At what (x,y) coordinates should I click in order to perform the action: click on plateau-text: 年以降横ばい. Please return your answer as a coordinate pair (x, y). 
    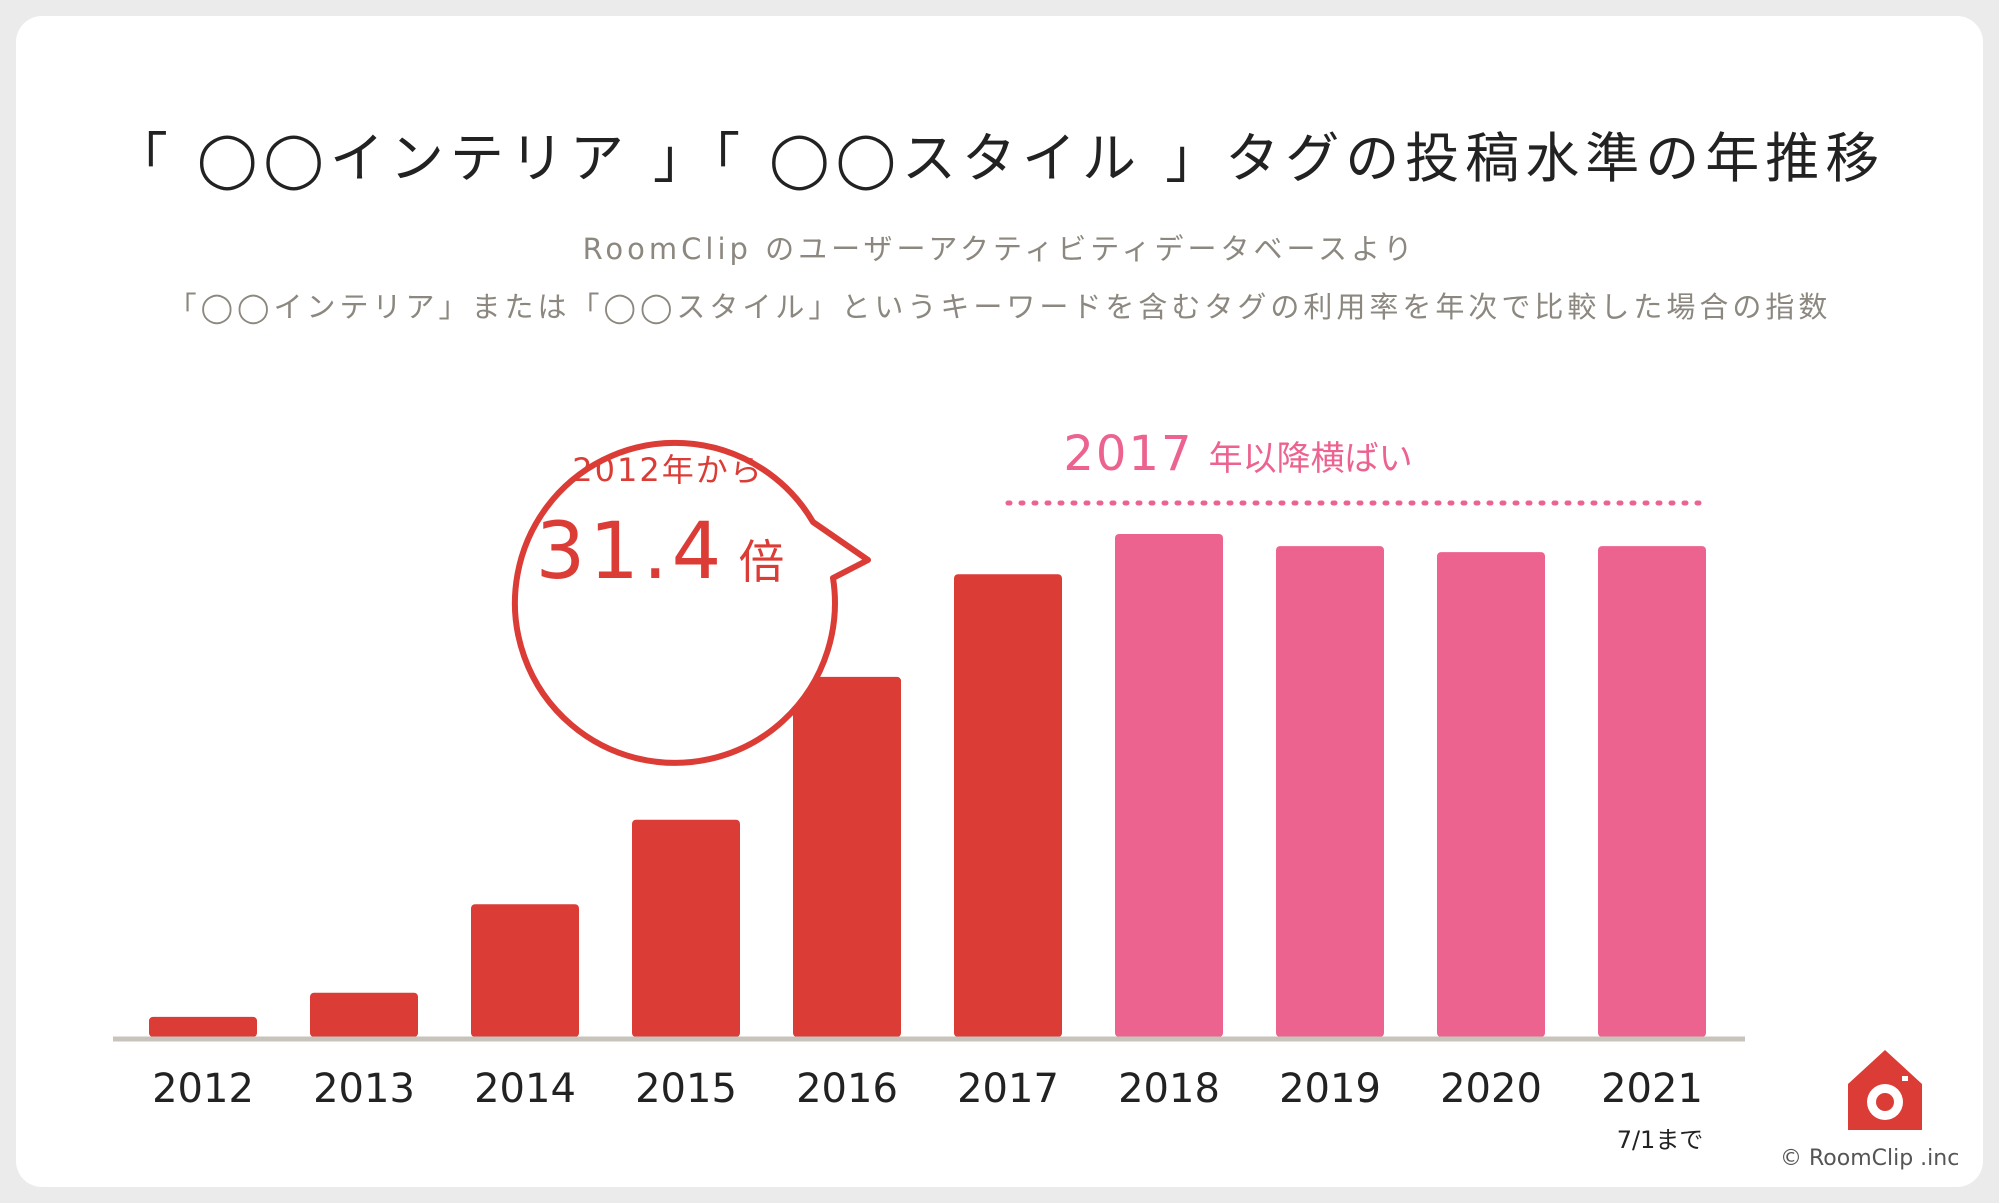
    Looking at the image, I should click on (1311, 459).